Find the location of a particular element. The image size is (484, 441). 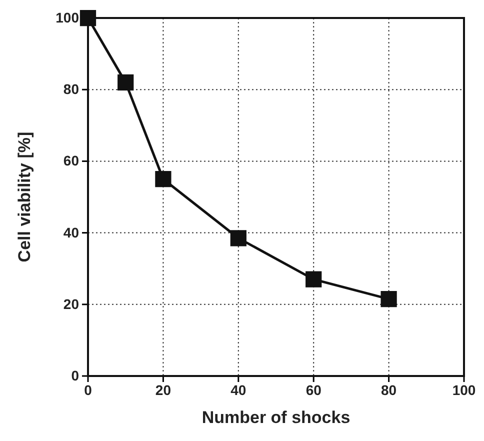

x-tick-label: 80 is located at coordinates (389, 390).